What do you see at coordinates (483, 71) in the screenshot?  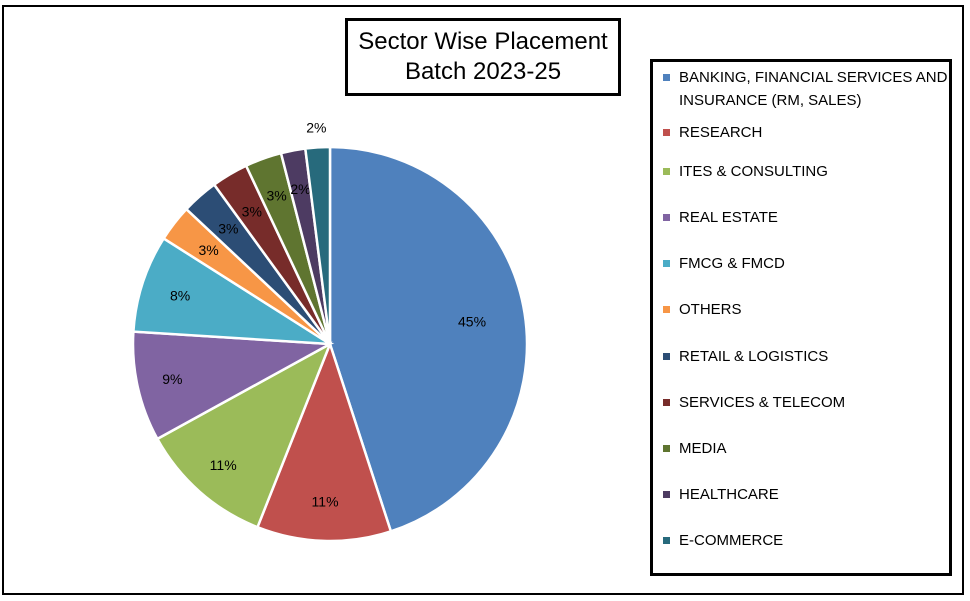 I see `chart-title-line-2: Batch 2023-25` at bounding box center [483, 71].